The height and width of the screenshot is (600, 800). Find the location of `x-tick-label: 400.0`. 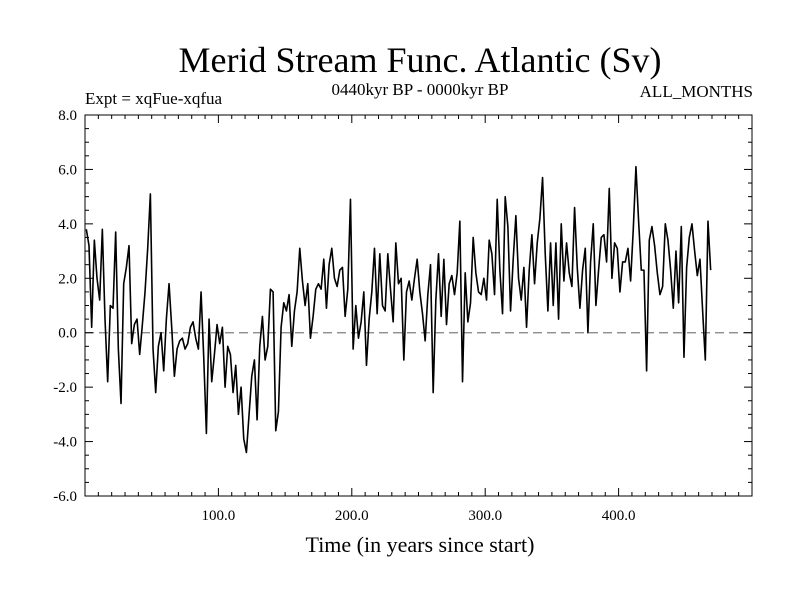

x-tick-label: 400.0 is located at coordinates (619, 516).